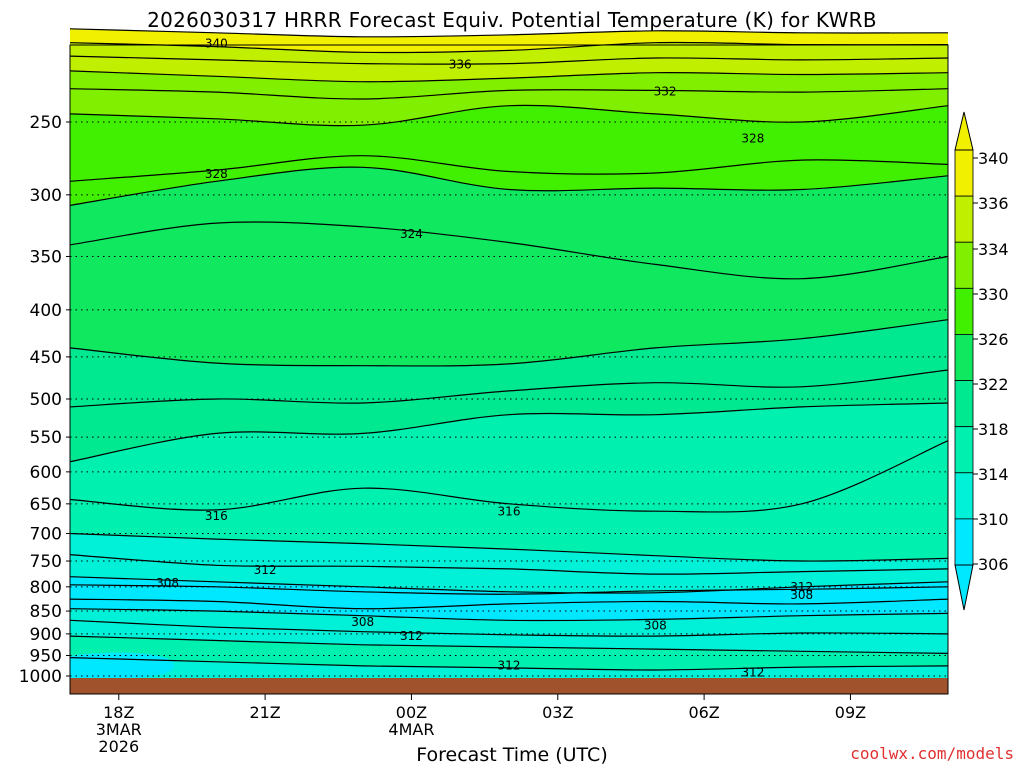  What do you see at coordinates (411, 234) in the screenshot?
I see `contour-label: 324` at bounding box center [411, 234].